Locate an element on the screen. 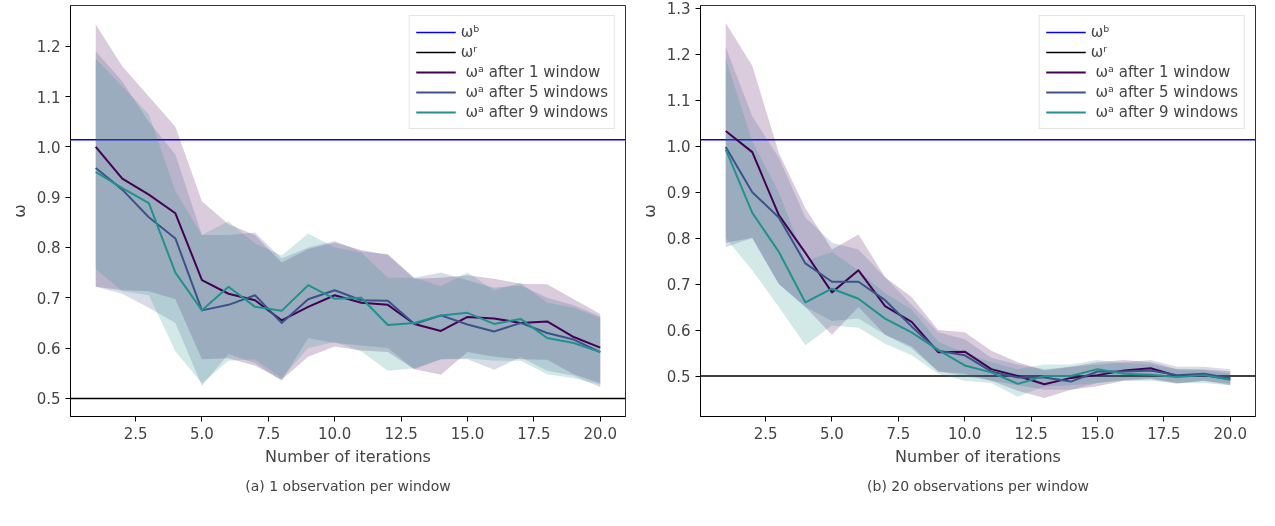 Image resolution: width=1275 pixels, height=526 pixels. y-tick-label: 1.3 is located at coordinates (678, 9).